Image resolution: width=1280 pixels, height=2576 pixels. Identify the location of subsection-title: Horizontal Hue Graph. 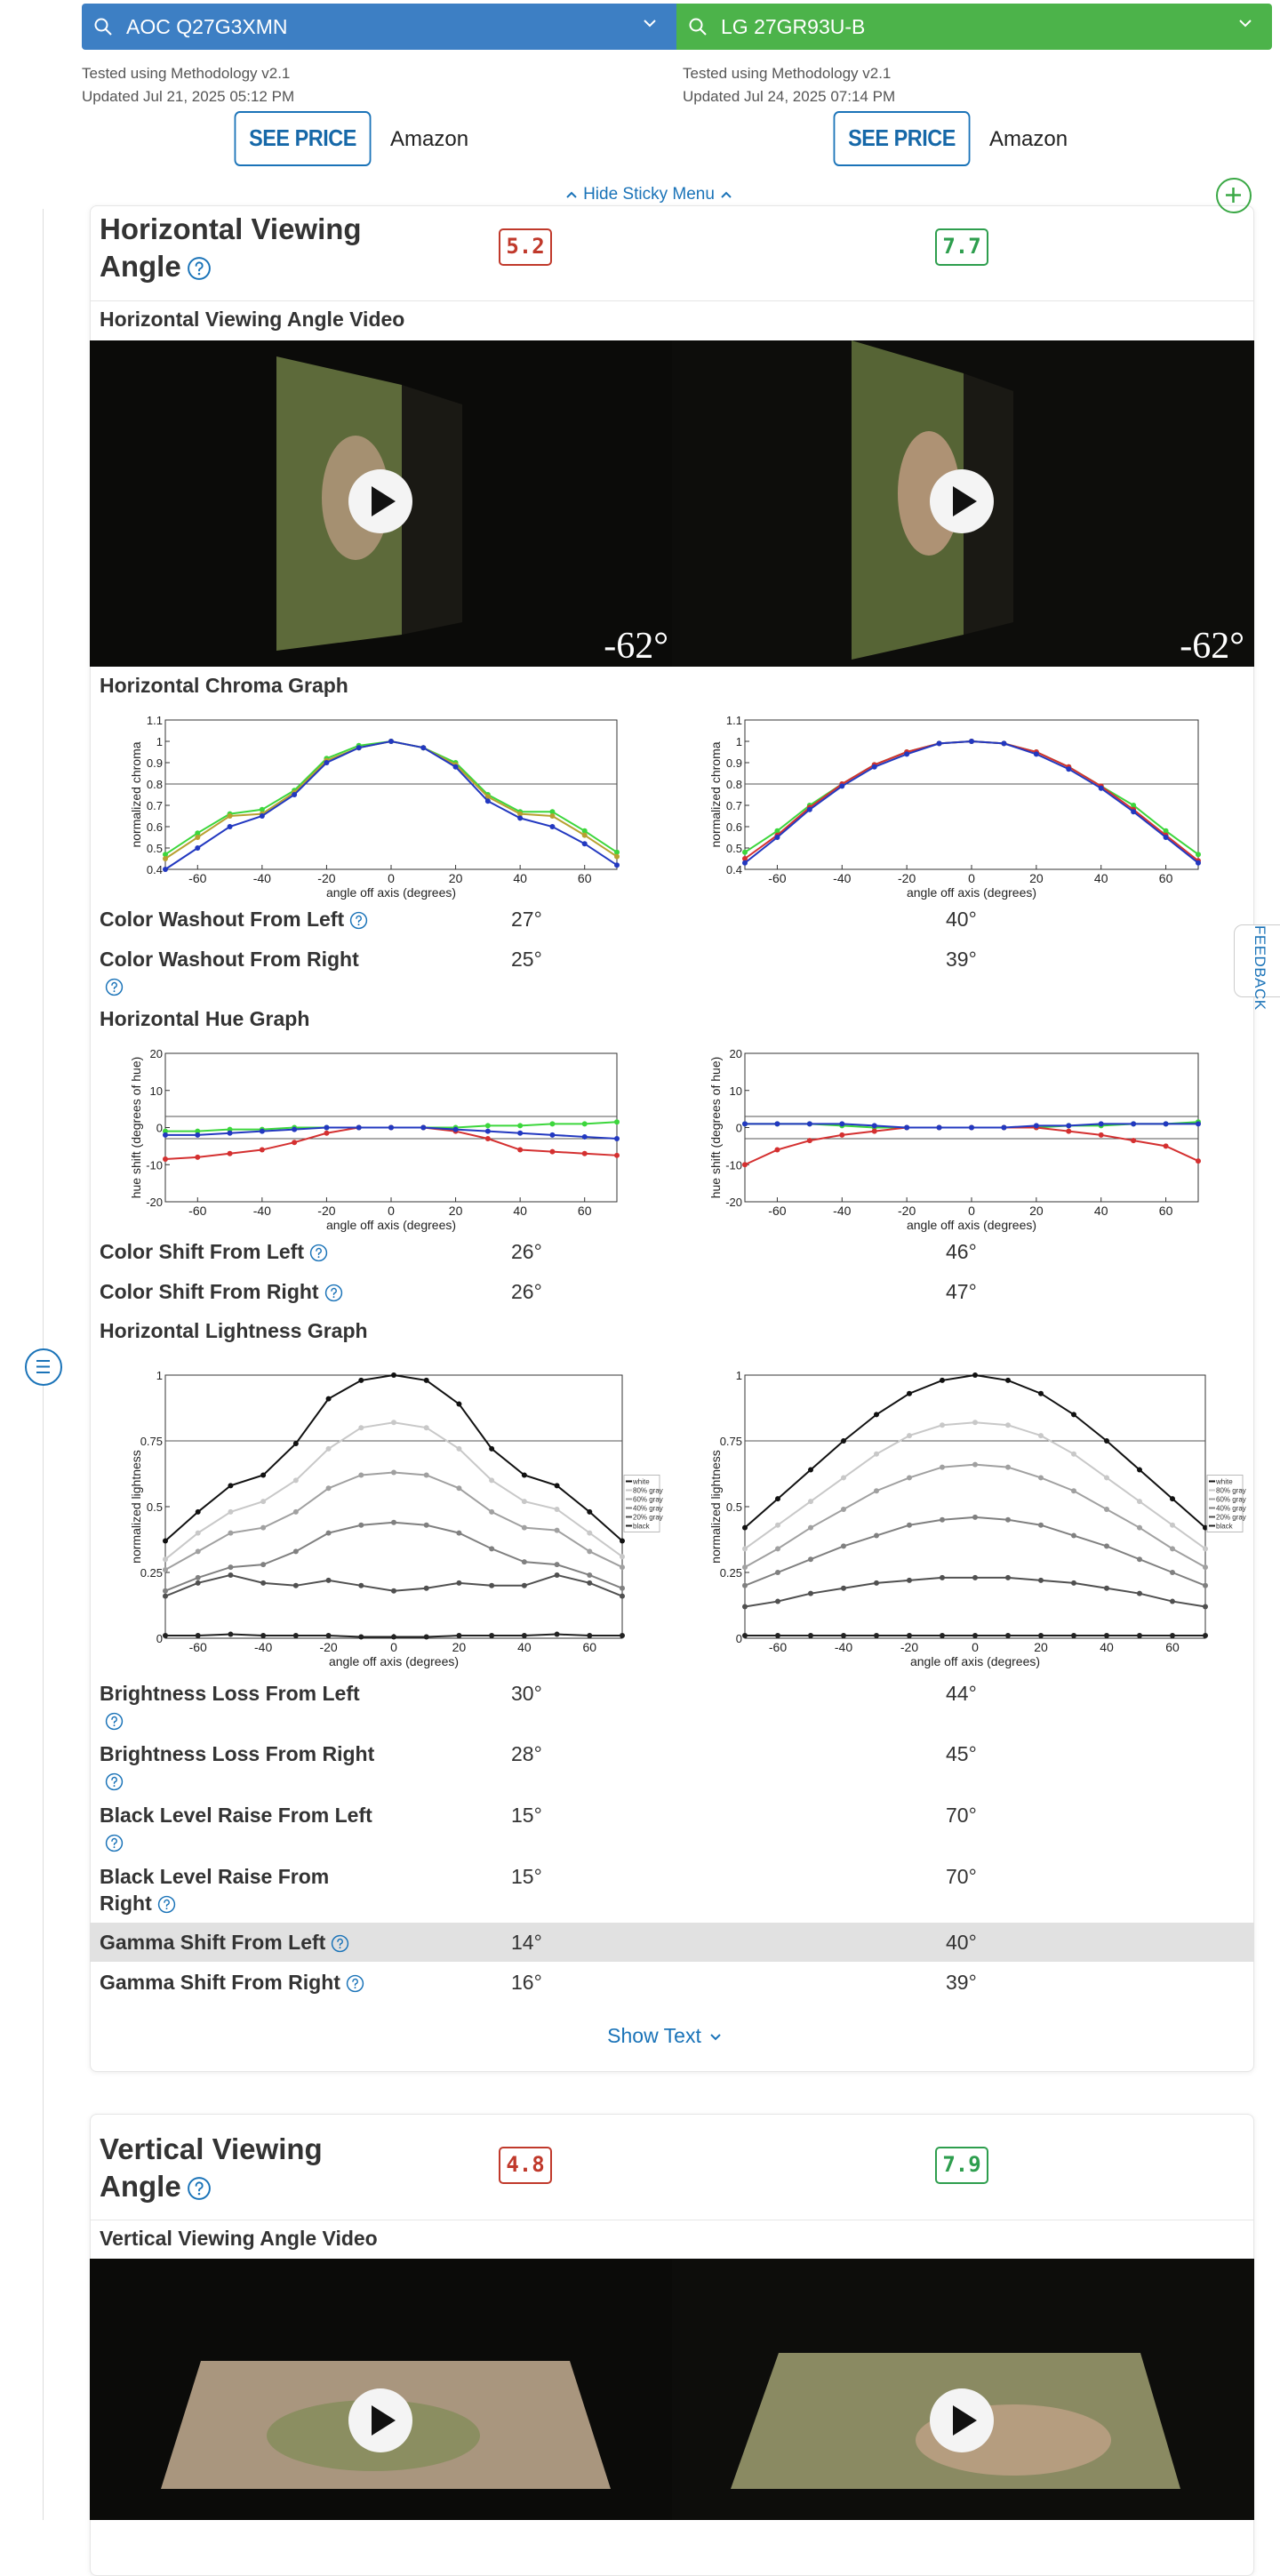
(205, 1018).